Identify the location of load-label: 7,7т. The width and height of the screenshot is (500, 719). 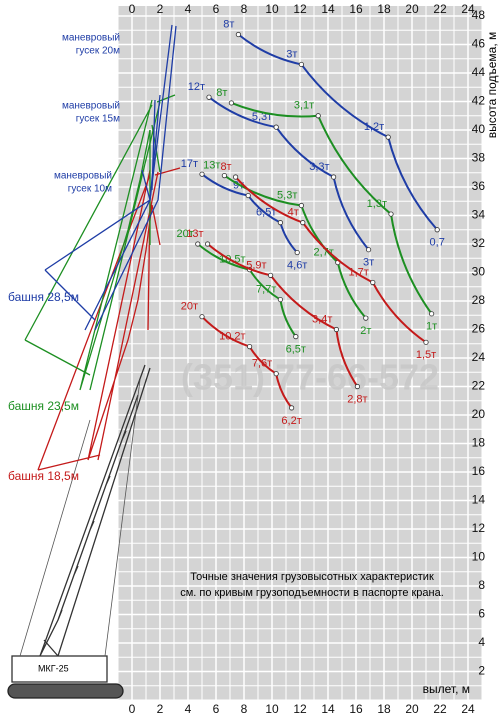
(266, 289).